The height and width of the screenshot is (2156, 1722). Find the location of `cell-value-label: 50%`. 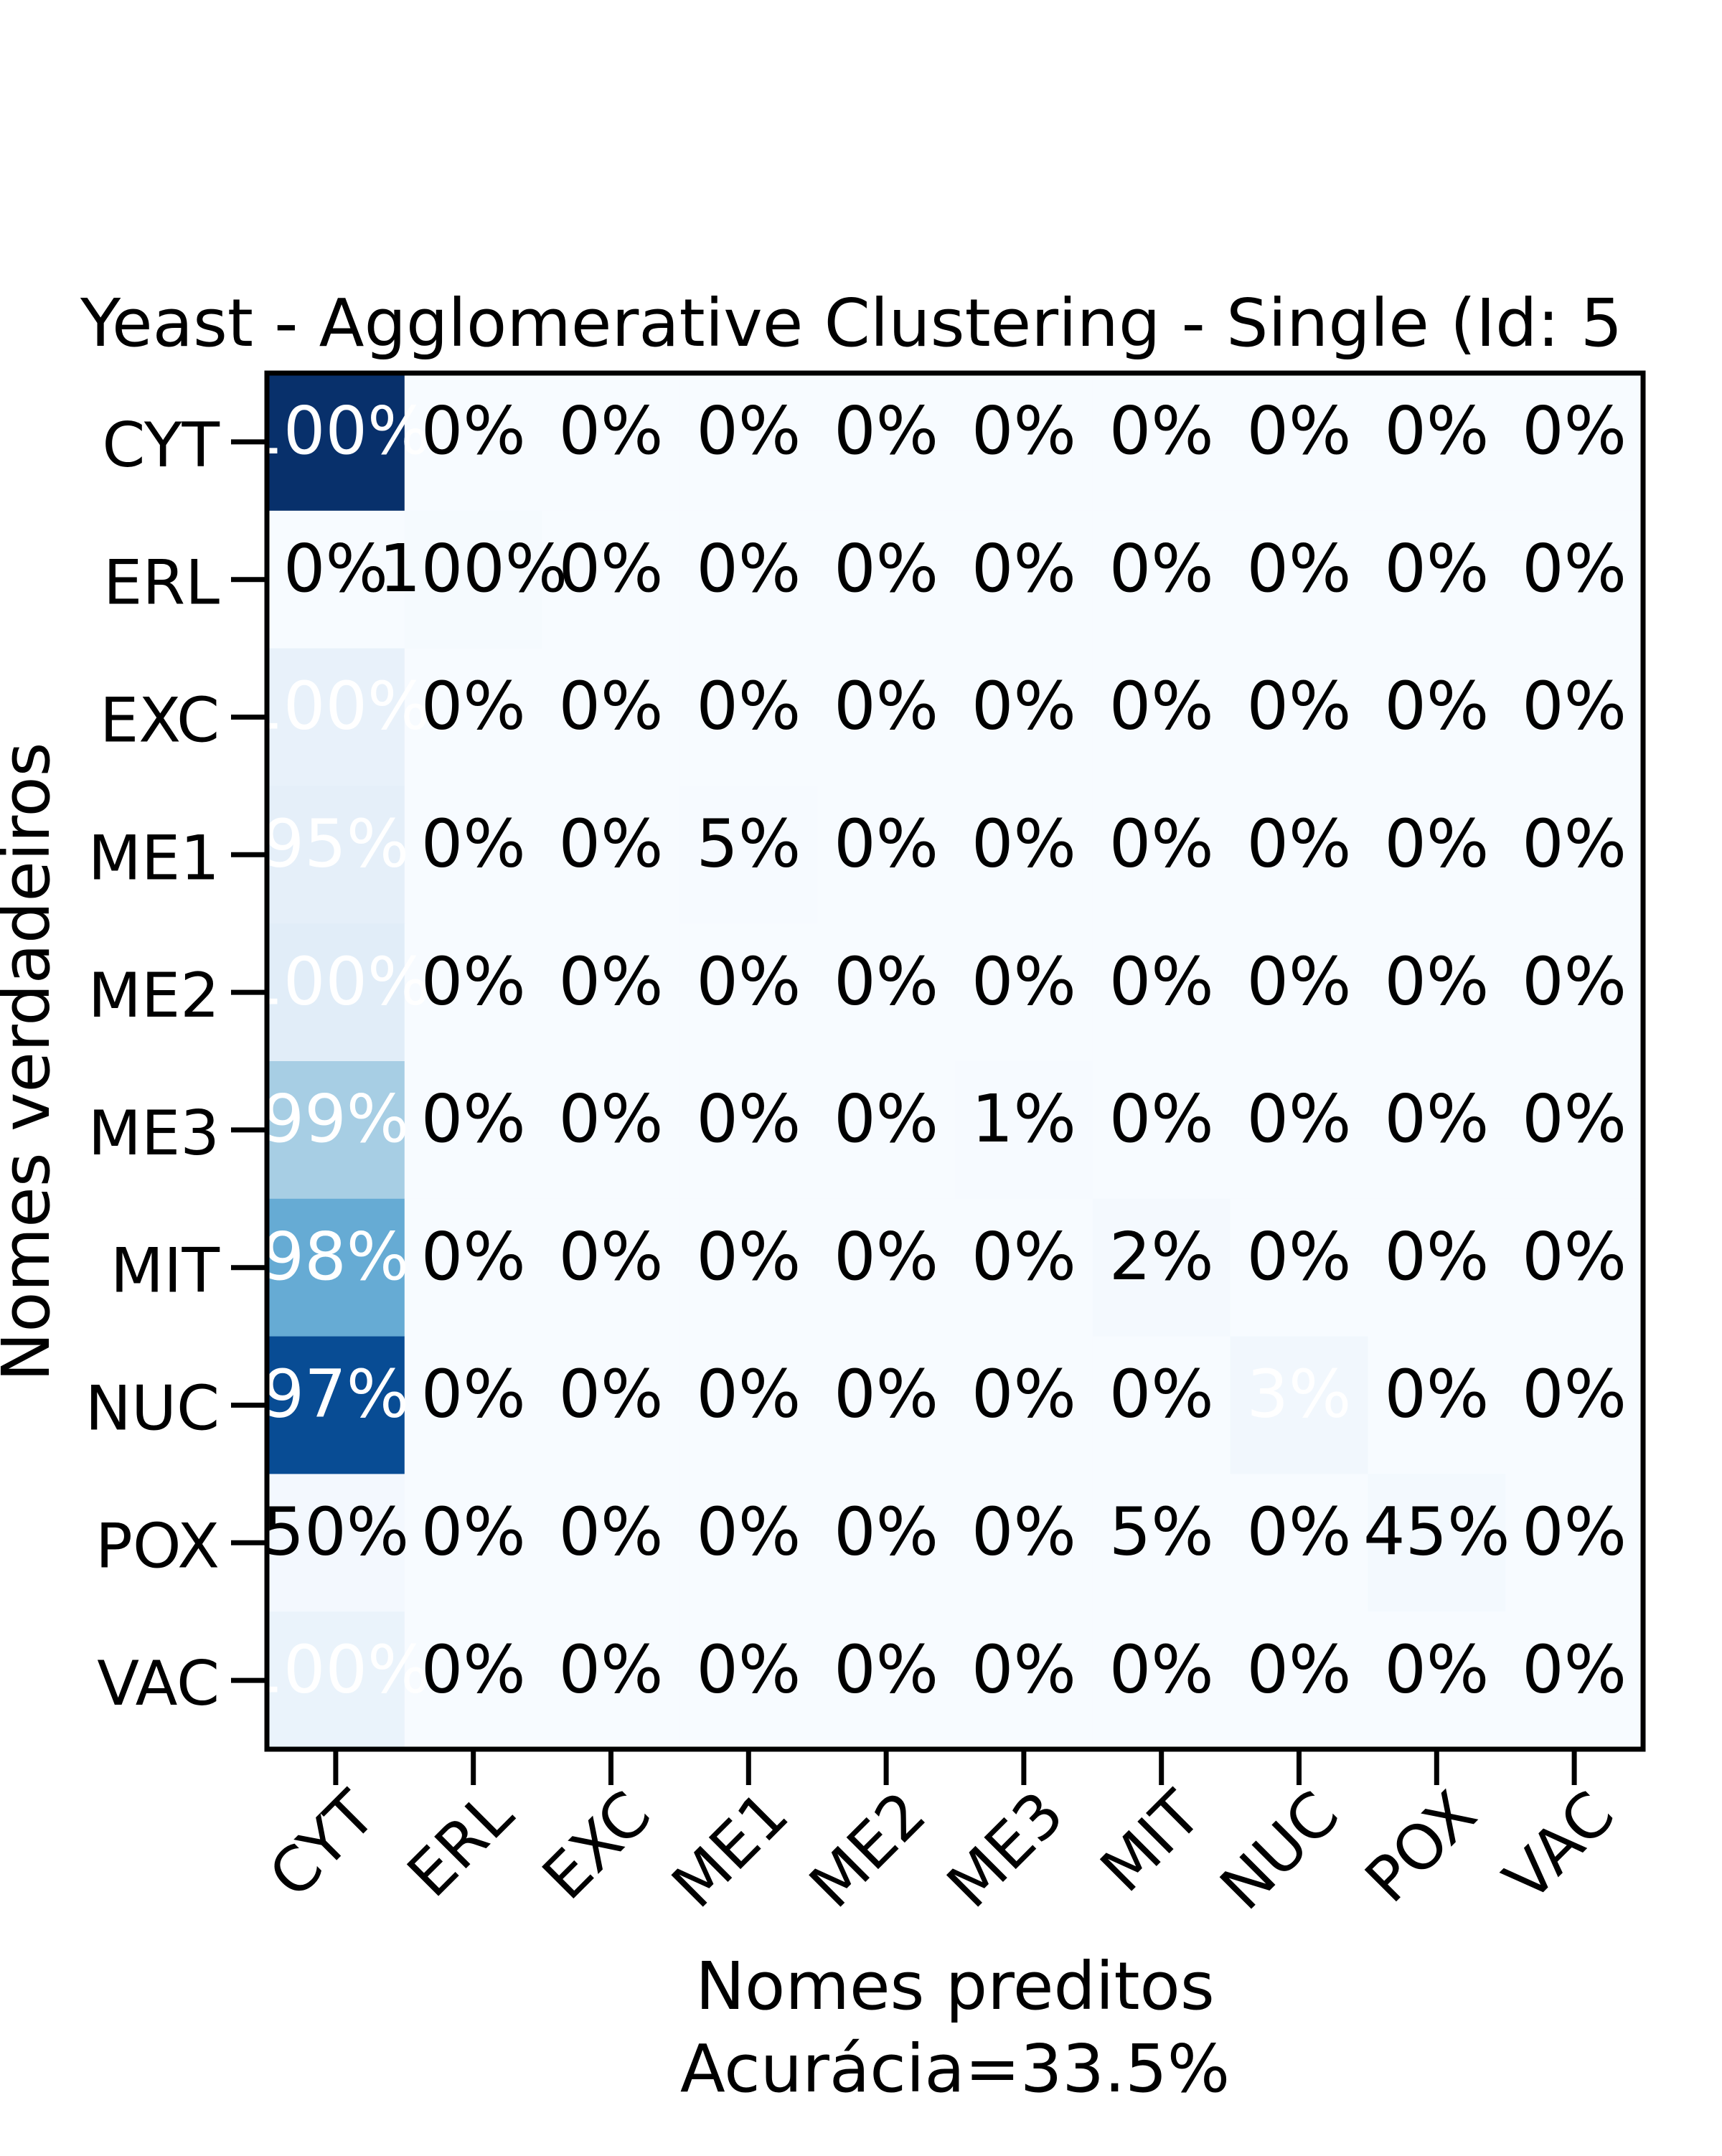

cell-value-label: 50% is located at coordinates (336, 1531).